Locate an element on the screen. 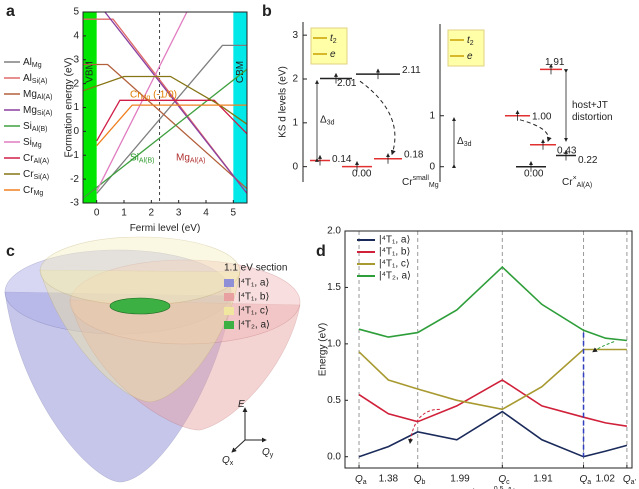 This screenshot has height=489, width=639. x-axis-label-part: 0.5 is located at coordinates (499, 487).